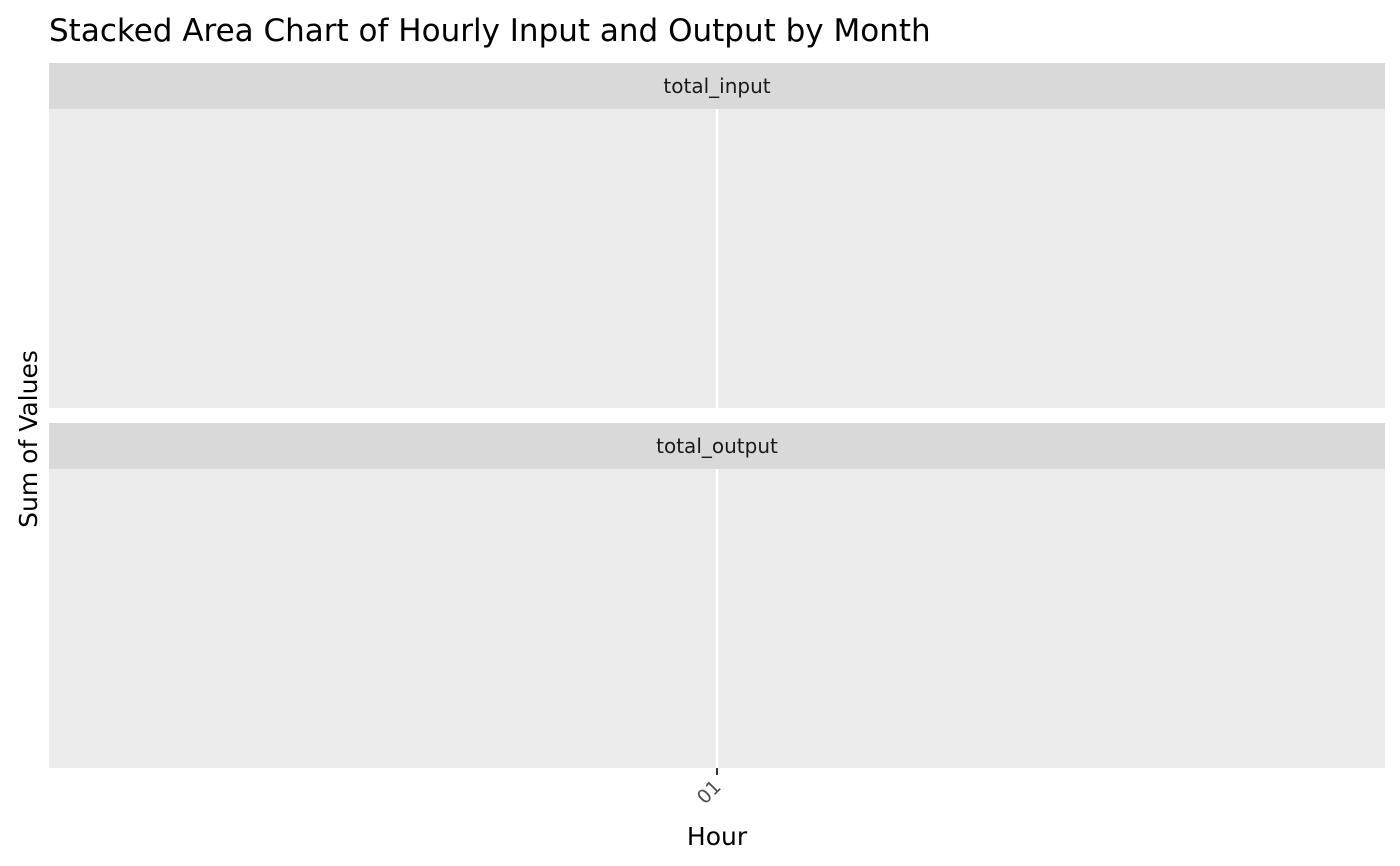  I want to click on facet-strip-label: total_output, so click(717, 446).